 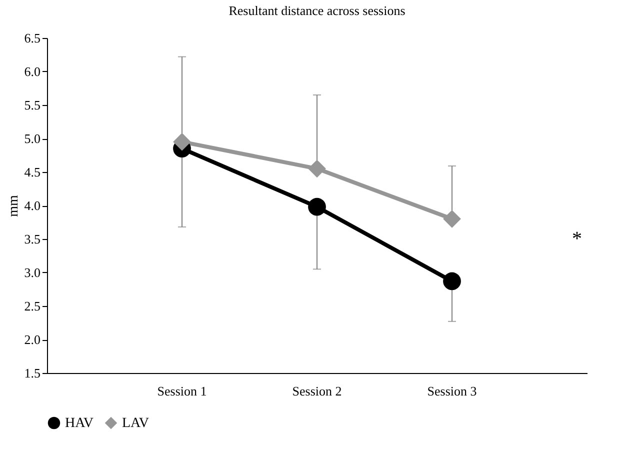 What do you see at coordinates (32, 38) in the screenshot?
I see `y-tick-label: 6.5` at bounding box center [32, 38].